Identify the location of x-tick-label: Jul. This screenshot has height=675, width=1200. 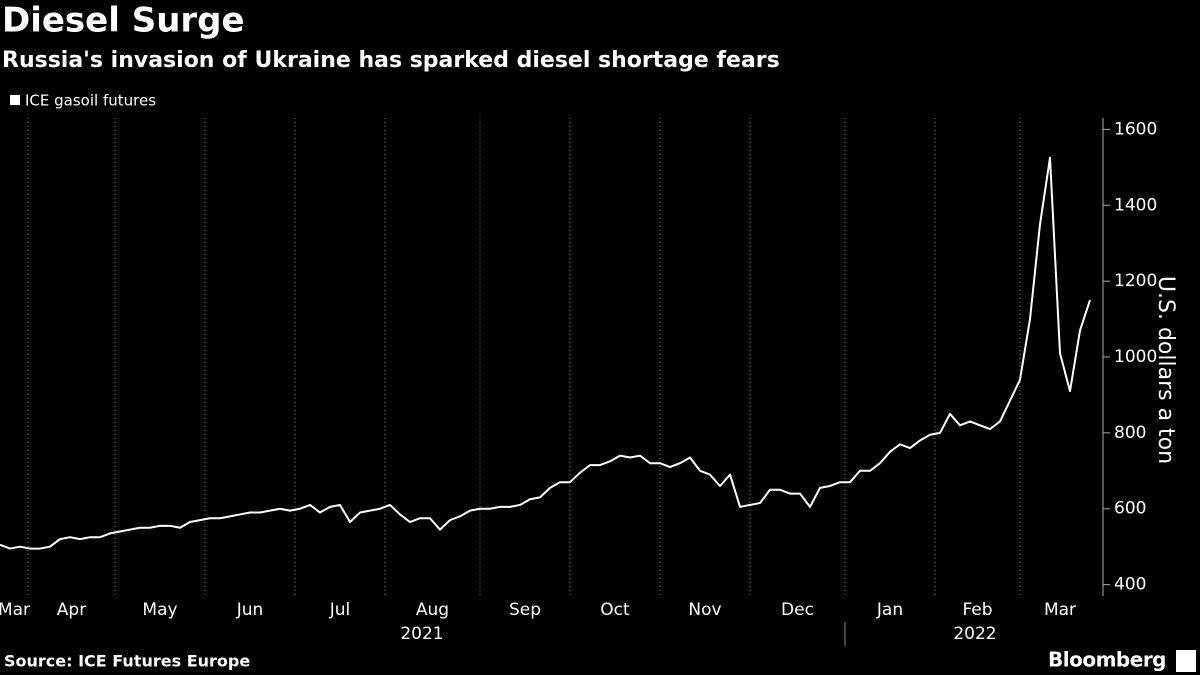
(340, 610).